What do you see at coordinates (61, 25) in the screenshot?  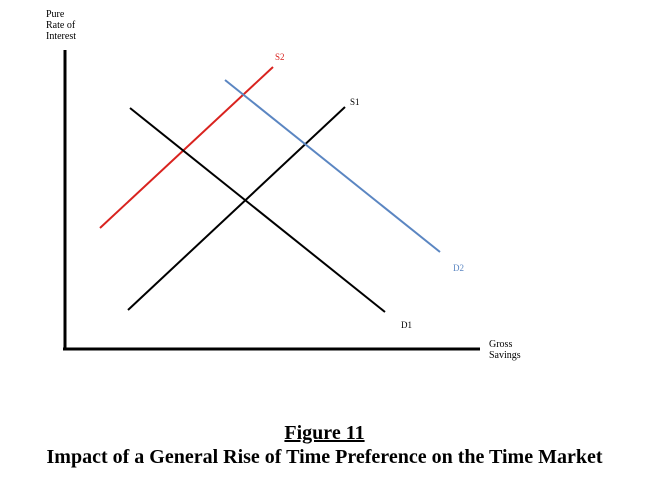 I see `y-axis-label: Pure Rate of Interest` at bounding box center [61, 25].